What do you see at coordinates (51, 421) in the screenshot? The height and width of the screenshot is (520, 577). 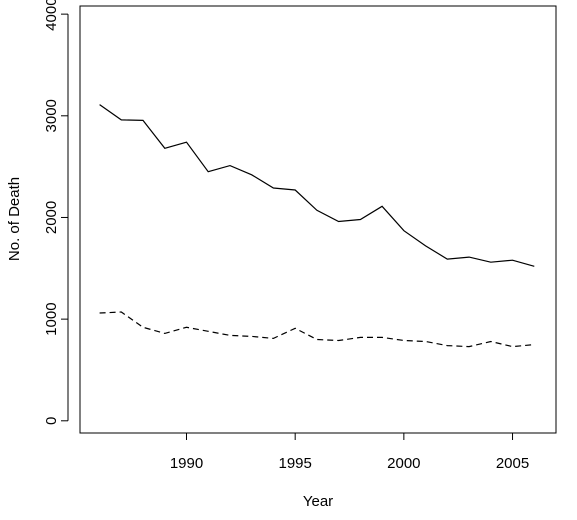 I see `y-tick-label: 0` at bounding box center [51, 421].